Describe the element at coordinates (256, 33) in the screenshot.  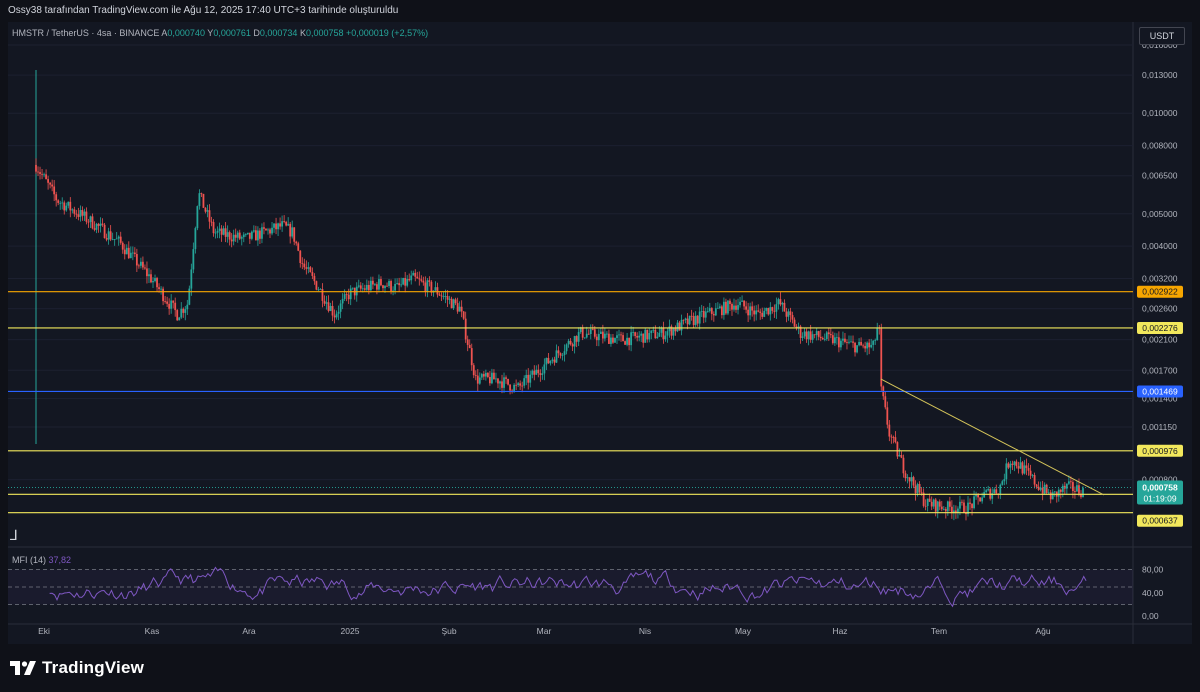
I see `low-label: D` at that location.